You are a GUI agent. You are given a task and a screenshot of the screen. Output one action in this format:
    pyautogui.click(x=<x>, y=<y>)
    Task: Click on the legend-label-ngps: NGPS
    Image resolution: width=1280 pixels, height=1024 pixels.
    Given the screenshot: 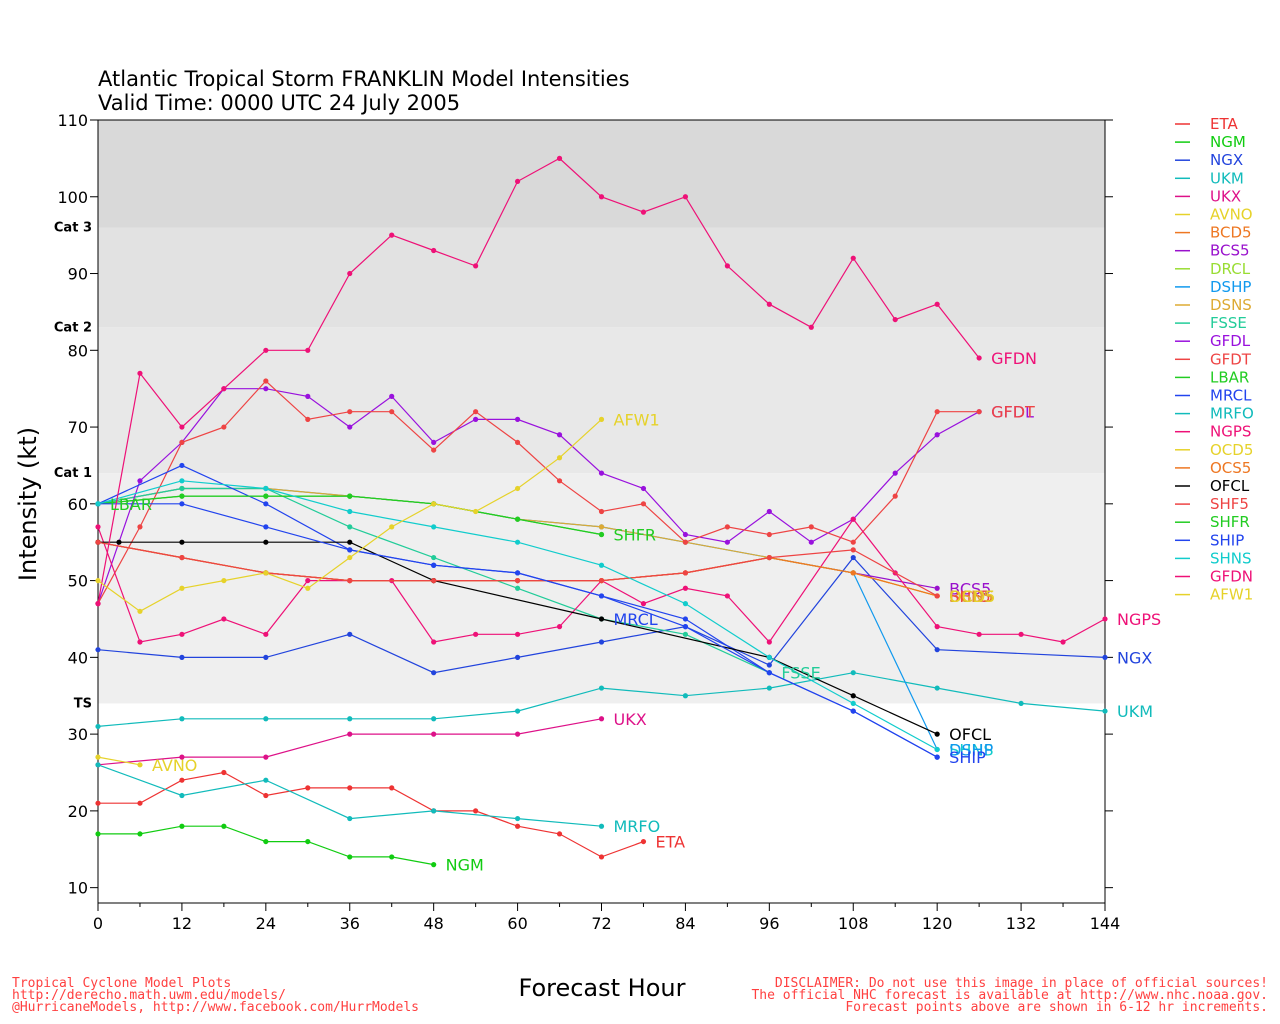 What is the action you would take?
    pyautogui.click(x=1230, y=432)
    